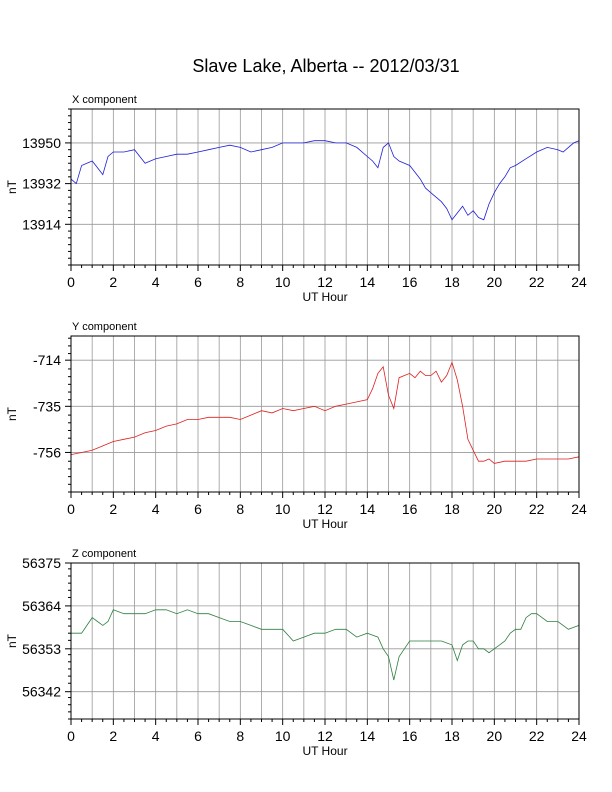 The width and height of the screenshot is (612, 792). Describe the element at coordinates (41, 606) in the screenshot. I see `y-tick-label: 56364` at that location.